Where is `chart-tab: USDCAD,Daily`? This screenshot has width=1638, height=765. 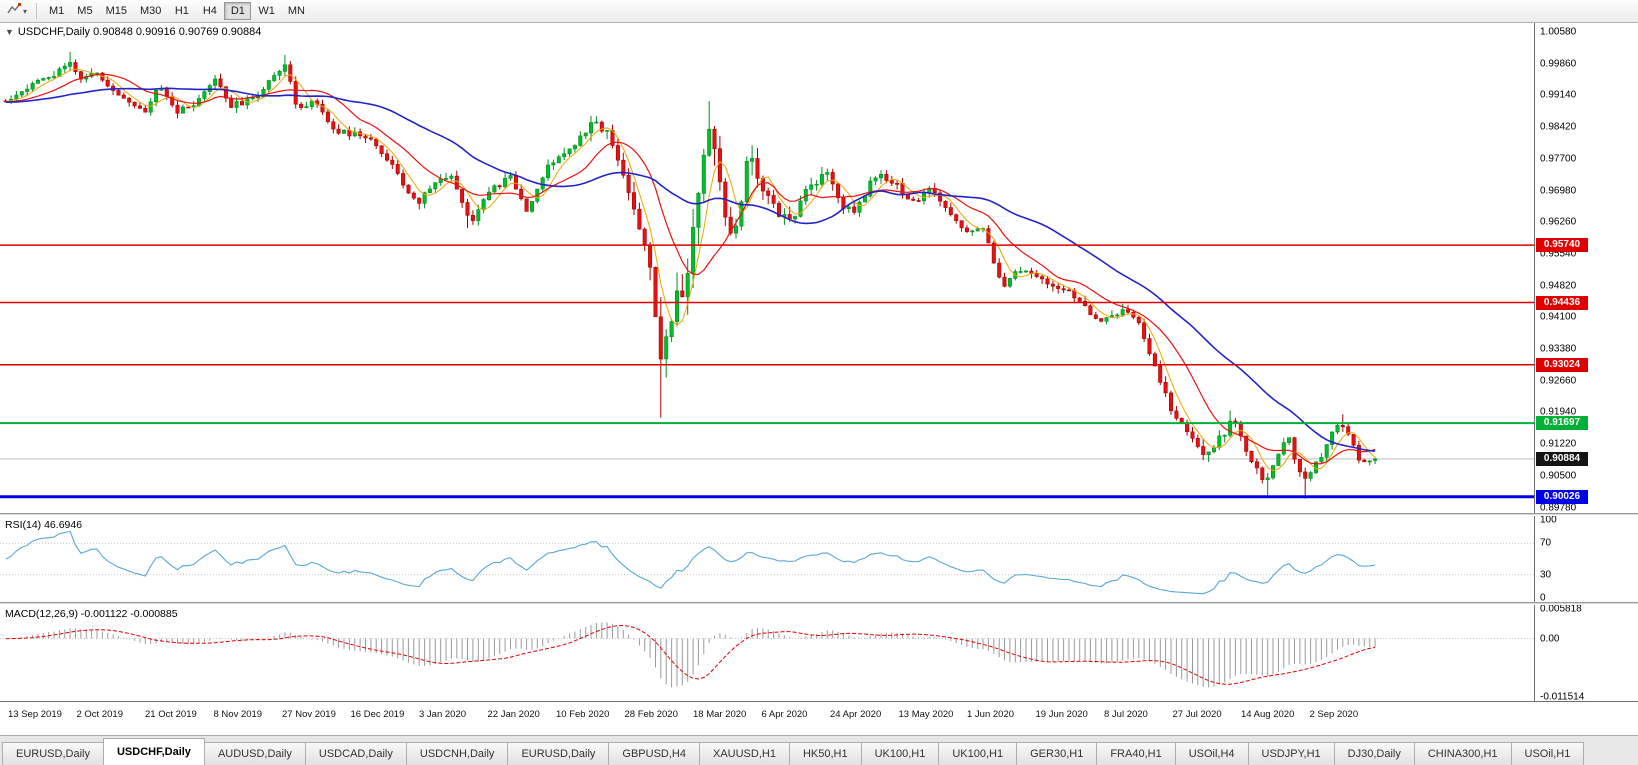
chart-tab: USDCAD,Daily is located at coordinates (355, 753).